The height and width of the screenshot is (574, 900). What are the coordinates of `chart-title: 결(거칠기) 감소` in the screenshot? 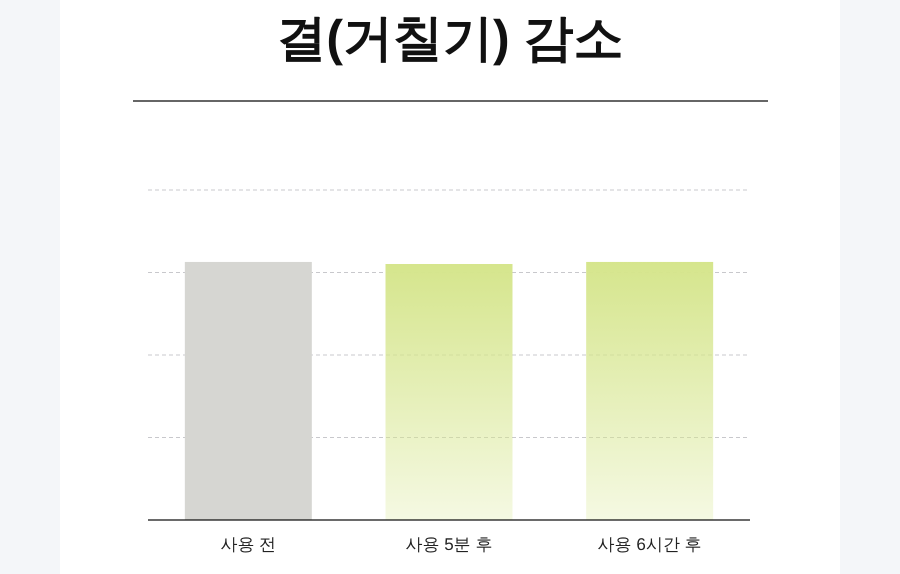 It's located at (450, 38).